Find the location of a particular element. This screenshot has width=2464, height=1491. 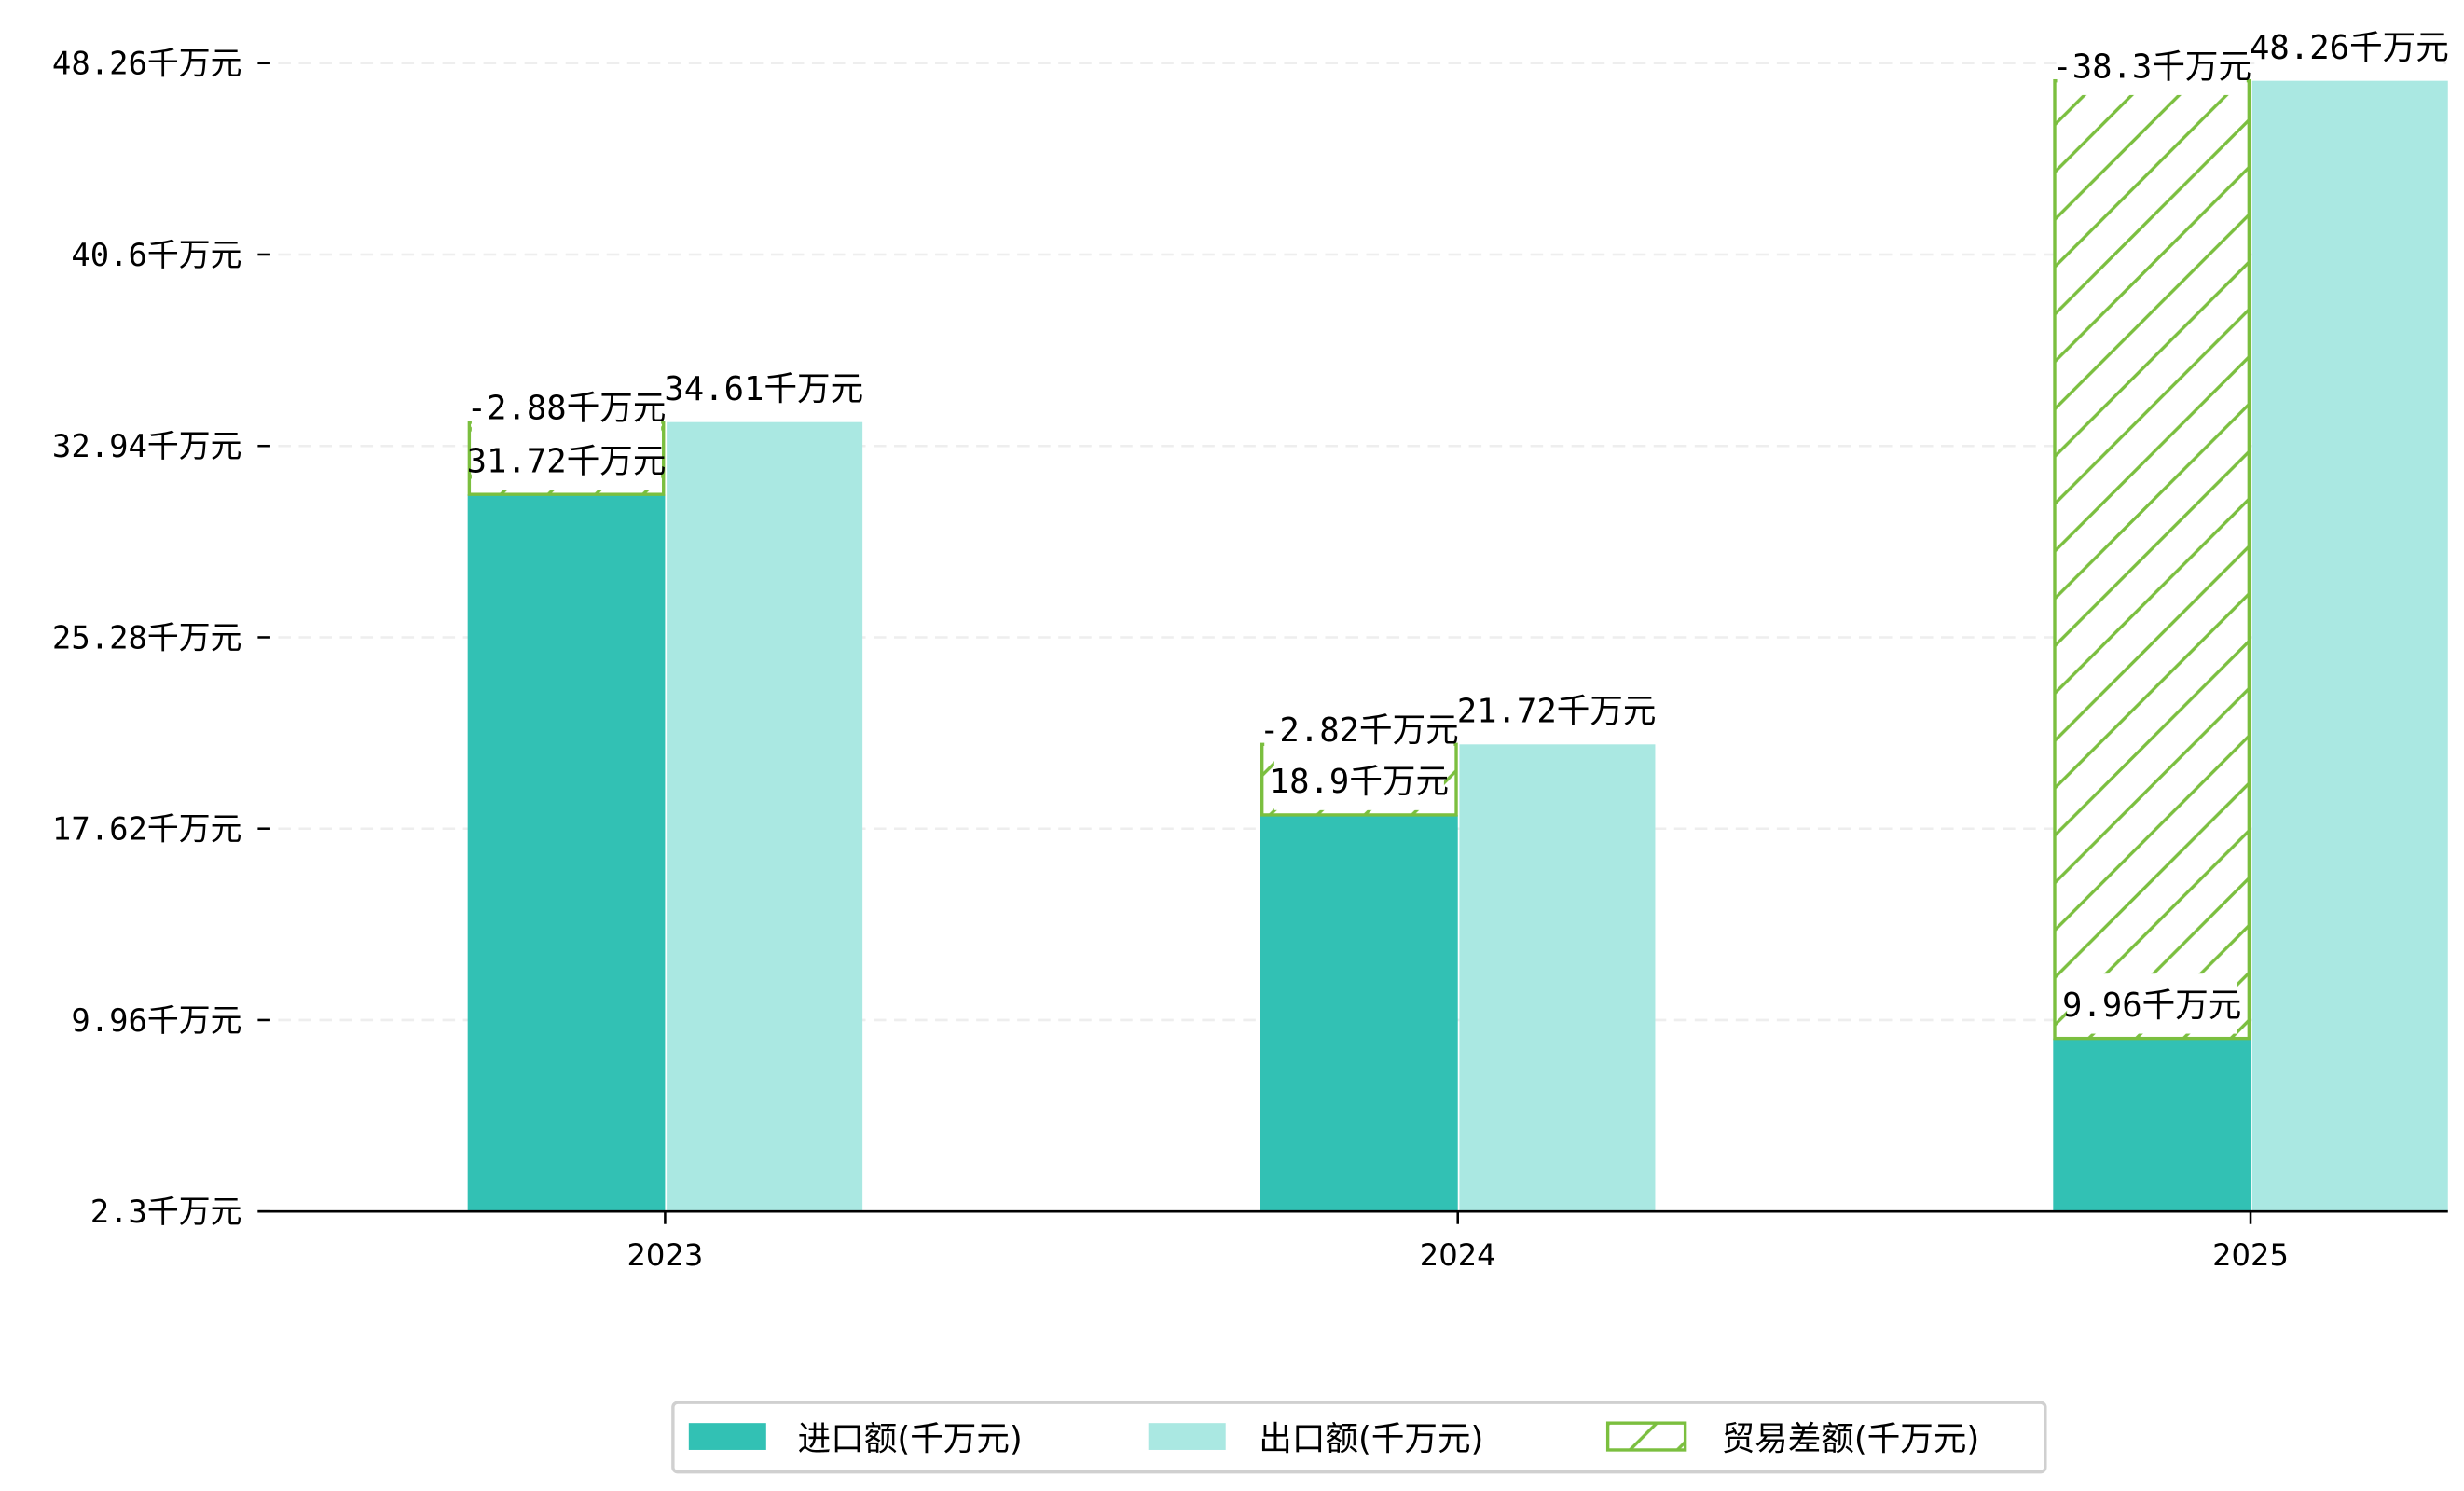

y-tick-label: 40.6千万元 is located at coordinates (156, 255).